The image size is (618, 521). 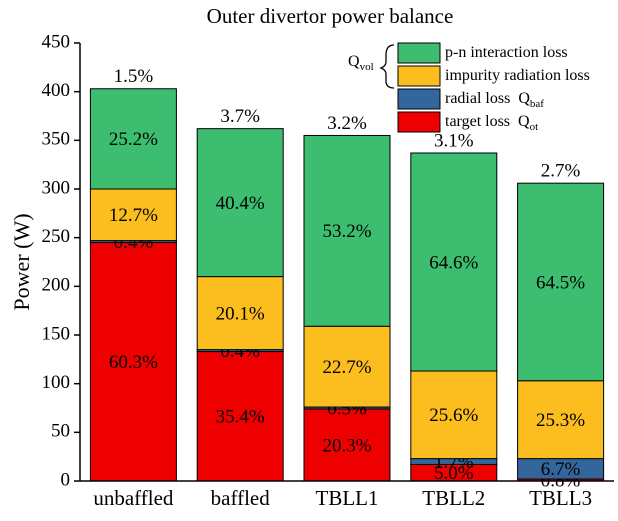 I want to click on value-label: 60.3%, so click(x=133, y=362).